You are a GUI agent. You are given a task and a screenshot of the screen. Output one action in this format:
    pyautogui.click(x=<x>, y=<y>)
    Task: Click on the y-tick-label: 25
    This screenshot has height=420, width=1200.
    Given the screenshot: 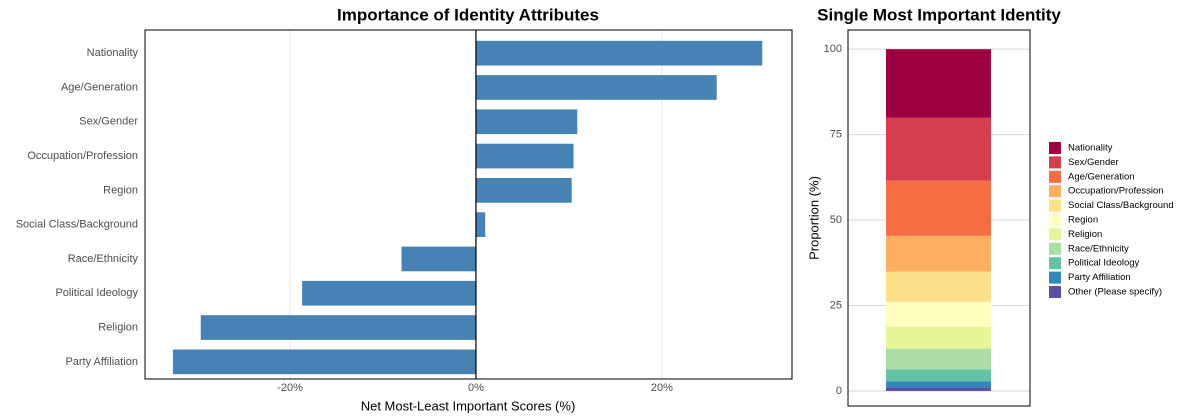 What is the action you would take?
    pyautogui.click(x=836, y=305)
    